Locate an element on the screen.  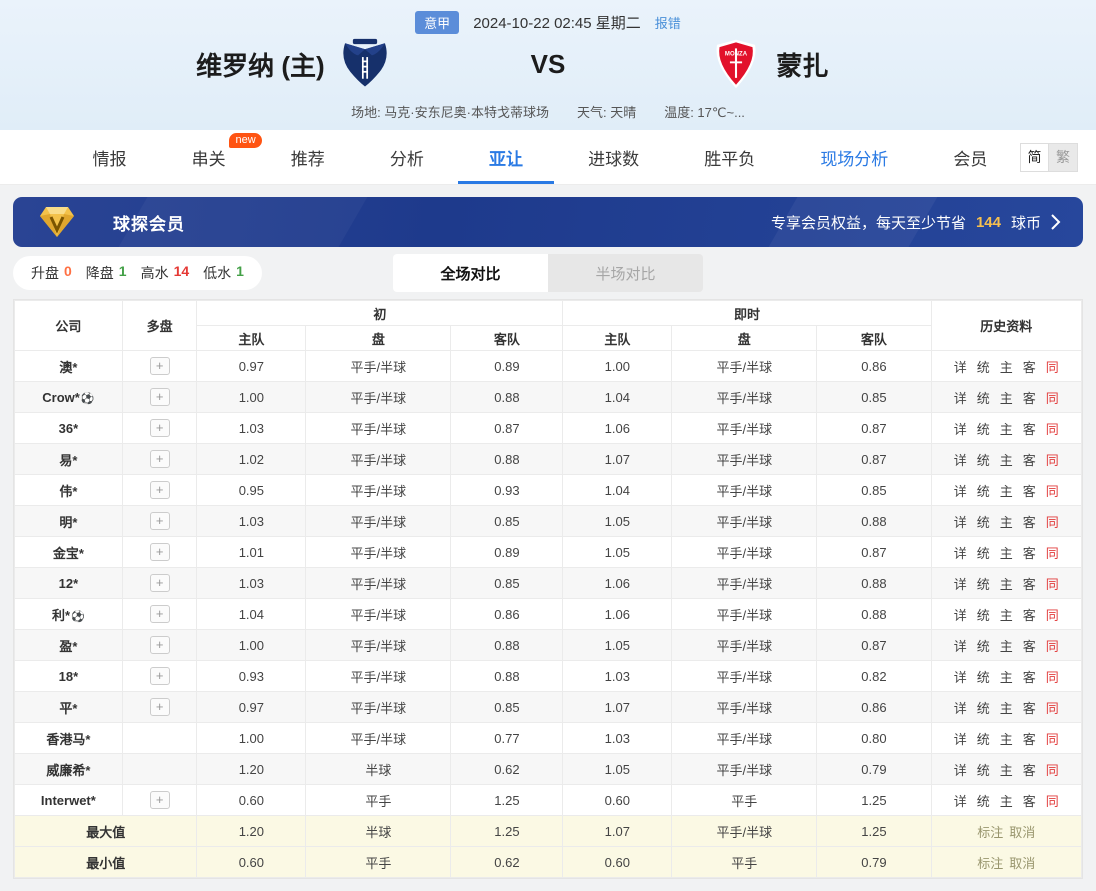
tab-full-match: 全场对比 is located at coordinates (470, 273).